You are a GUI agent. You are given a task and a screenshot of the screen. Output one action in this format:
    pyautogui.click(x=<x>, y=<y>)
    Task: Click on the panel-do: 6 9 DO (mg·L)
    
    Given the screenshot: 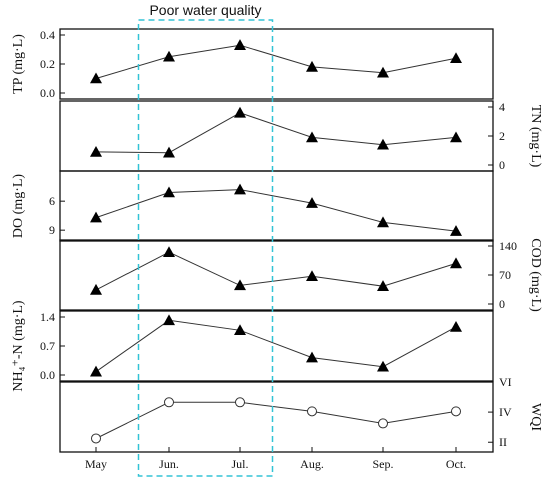 What is the action you would take?
    pyautogui.click(x=252, y=206)
    